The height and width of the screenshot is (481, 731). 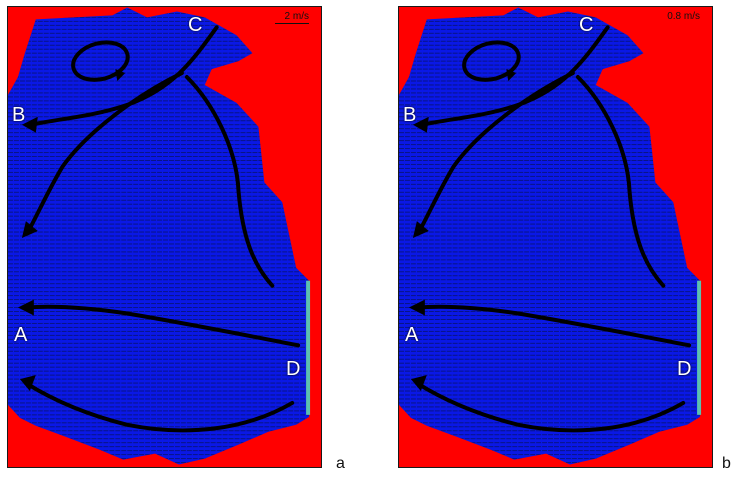 I want to click on scale-label: 0.8 m/s, so click(x=683, y=16).